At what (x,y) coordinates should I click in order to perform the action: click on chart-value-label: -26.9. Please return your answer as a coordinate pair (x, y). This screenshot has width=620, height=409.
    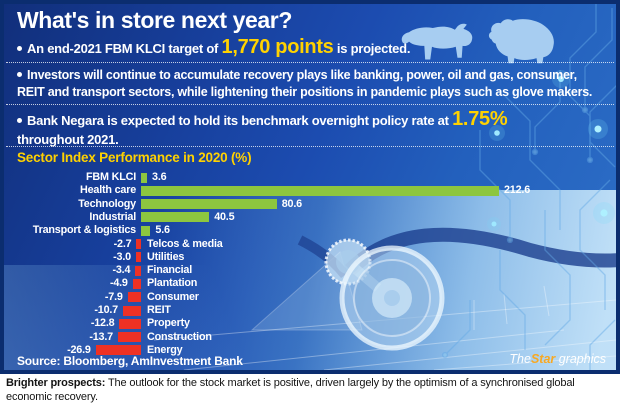
    Looking at the image, I should click on (79, 349).